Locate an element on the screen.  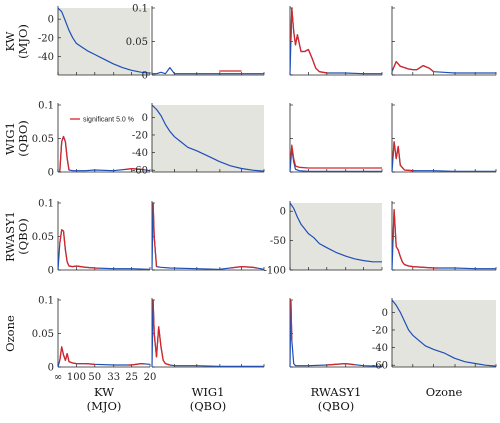
row-label-name: KW is located at coordinates (10, 41).